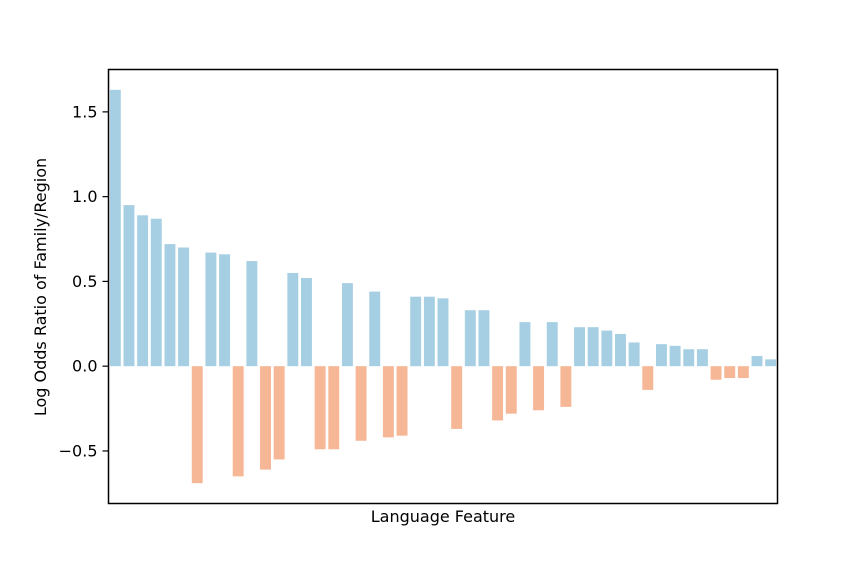  What do you see at coordinates (78, 450) in the screenshot?
I see `y-tick-label: −0.5` at bounding box center [78, 450].